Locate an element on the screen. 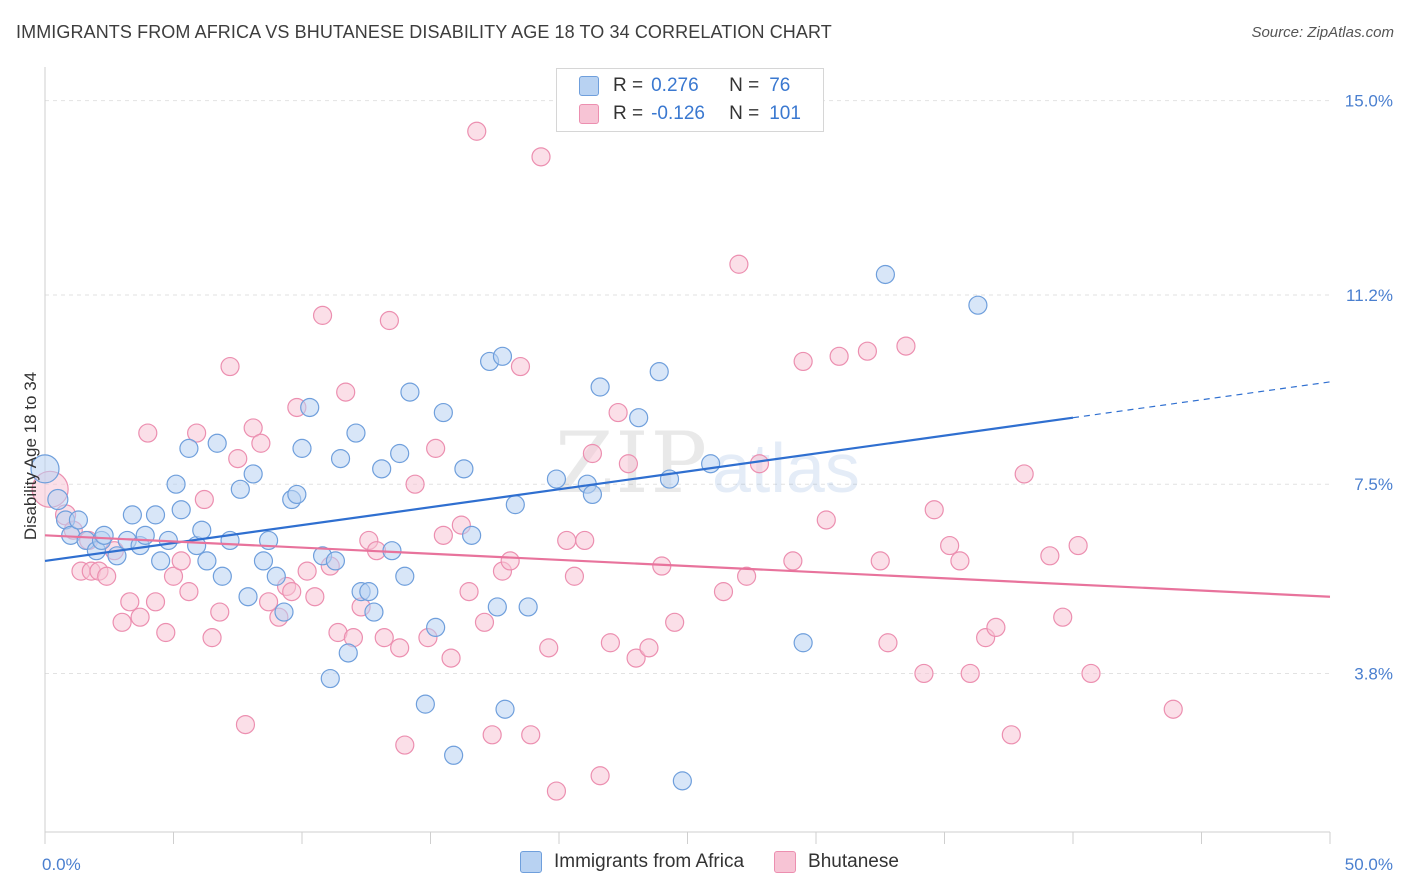 This screenshot has height=892, width=1406. legend-item-bhutanese: Bhutanese is located at coordinates (836, 862).